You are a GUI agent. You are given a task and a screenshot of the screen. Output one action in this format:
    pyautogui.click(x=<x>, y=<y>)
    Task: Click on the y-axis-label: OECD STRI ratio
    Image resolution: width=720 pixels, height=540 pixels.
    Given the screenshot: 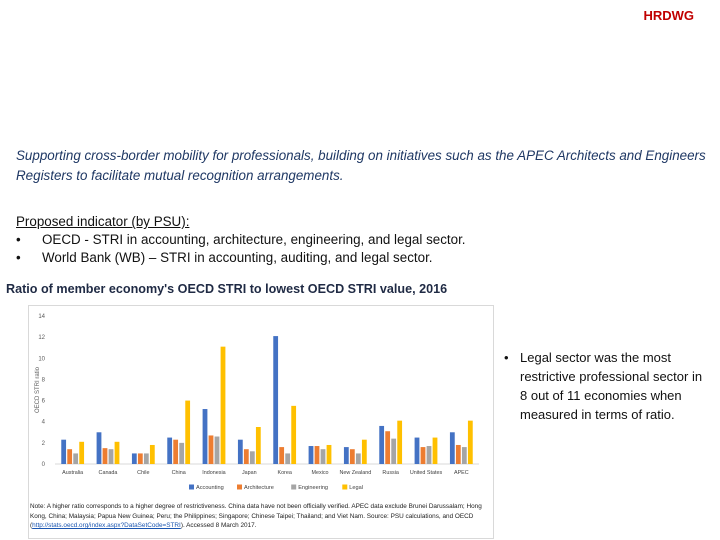 What is the action you would take?
    pyautogui.click(x=38, y=389)
    